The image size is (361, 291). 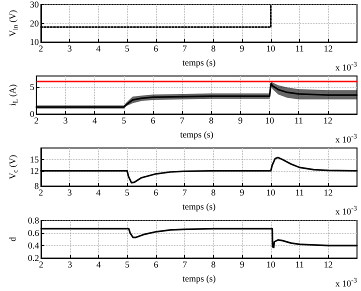 I want to click on y-tick-label: 0.4, so click(x=34, y=245).